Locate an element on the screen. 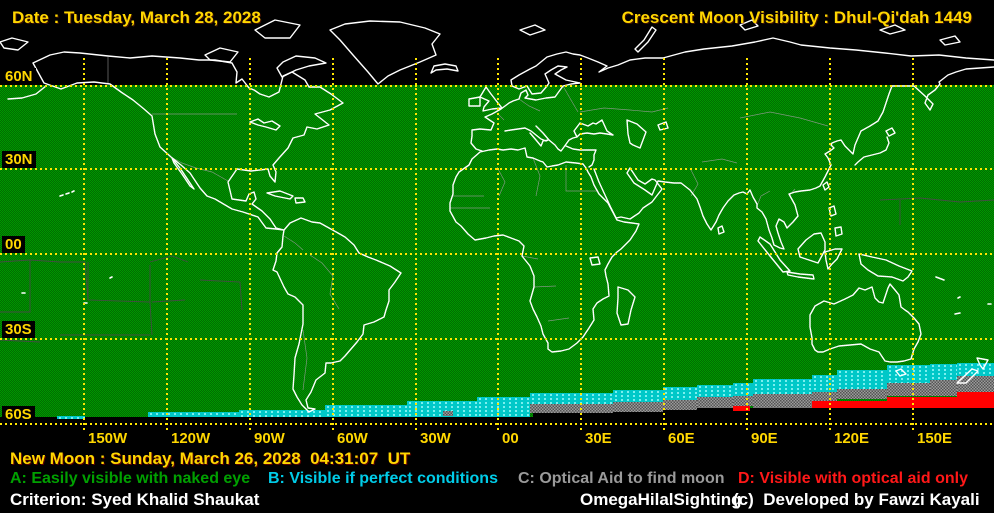 This screenshot has height=513, width=994. gridline-lat-60S is located at coordinates (497, 424).